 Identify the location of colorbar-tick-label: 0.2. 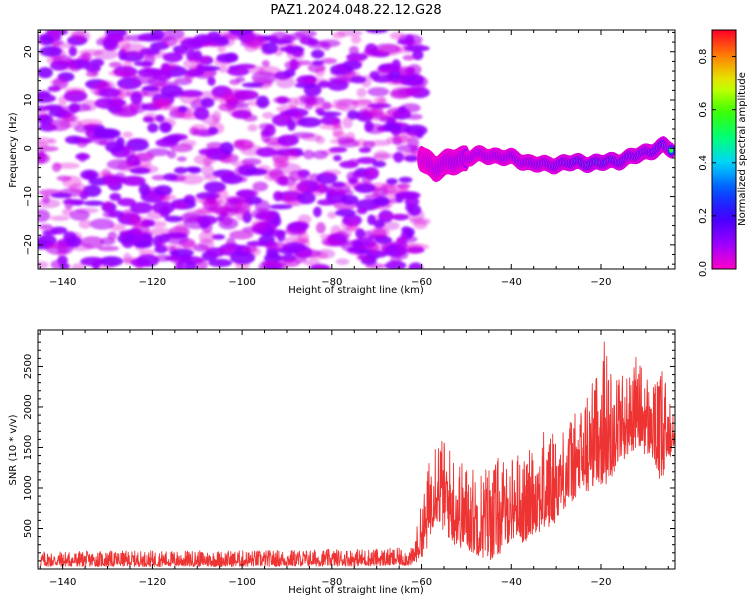
(703, 216).